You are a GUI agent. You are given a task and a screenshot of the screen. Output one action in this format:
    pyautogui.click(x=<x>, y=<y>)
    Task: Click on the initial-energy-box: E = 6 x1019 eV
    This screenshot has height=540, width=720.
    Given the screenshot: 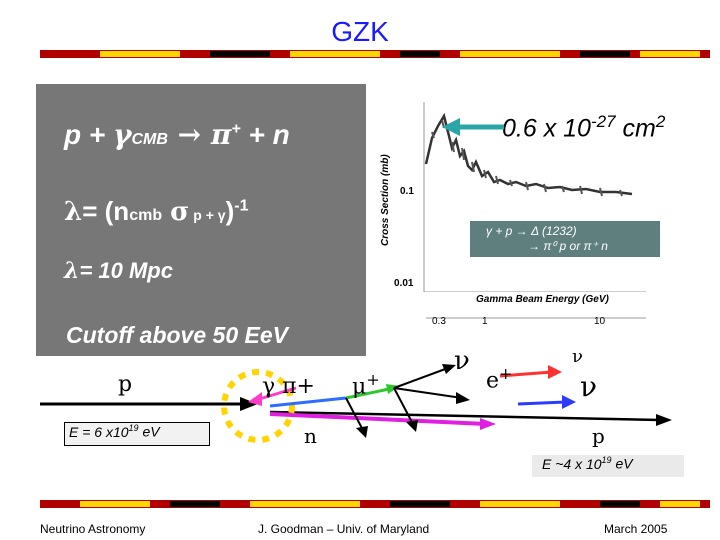 What is the action you would take?
    pyautogui.click(x=137, y=434)
    